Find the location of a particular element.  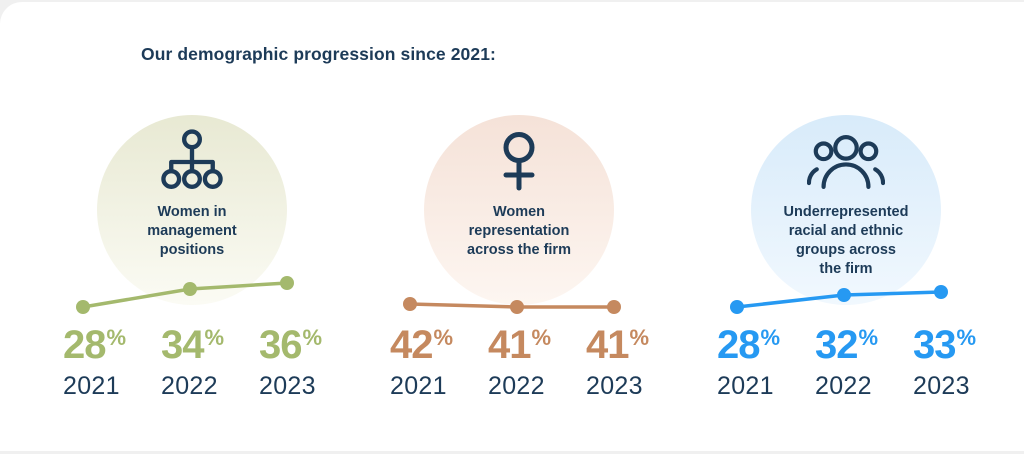

stat-column: 34% 2022 is located at coordinates (210, 363).